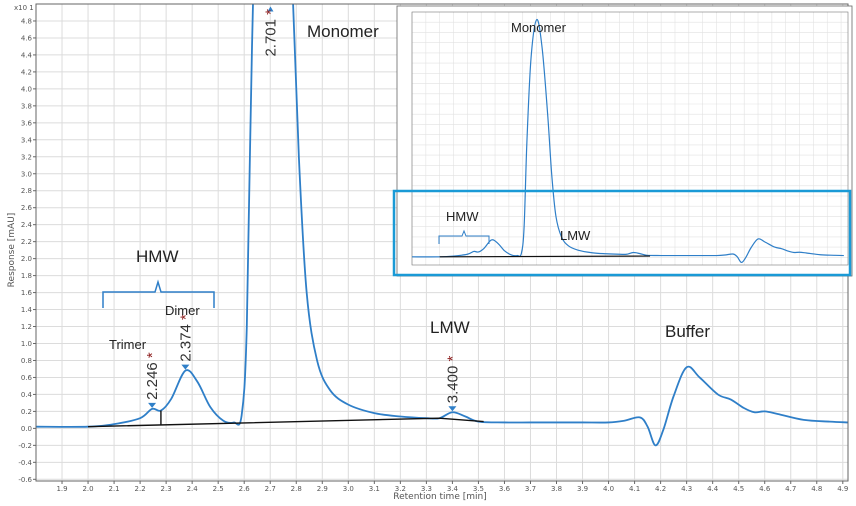 The image size is (856, 506). What do you see at coordinates (686, 489) in the screenshot?
I see `x-tick-label: 4.3` at bounding box center [686, 489].